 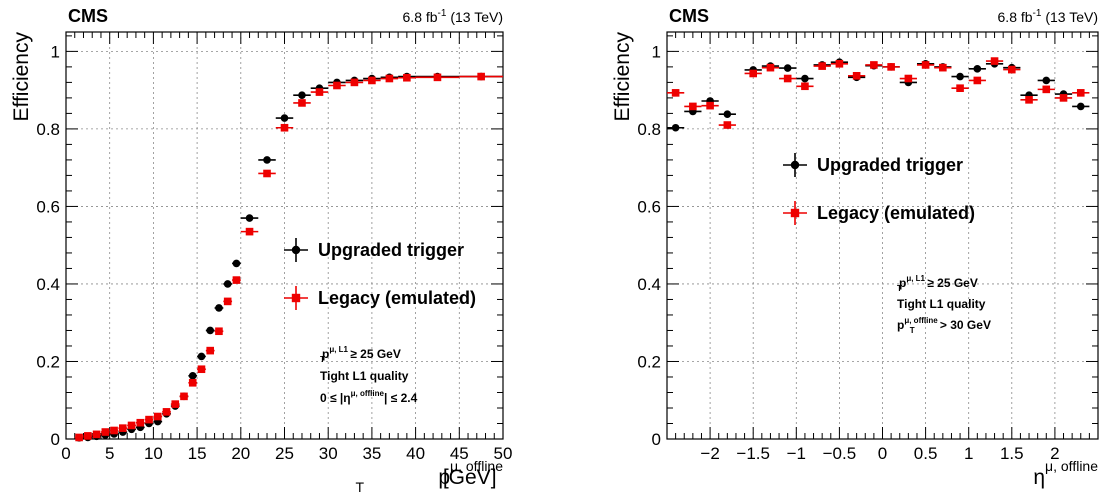 What do you see at coordinates (65, 453) in the screenshot?
I see `pt-x-tick-label: 0` at bounding box center [65, 453].